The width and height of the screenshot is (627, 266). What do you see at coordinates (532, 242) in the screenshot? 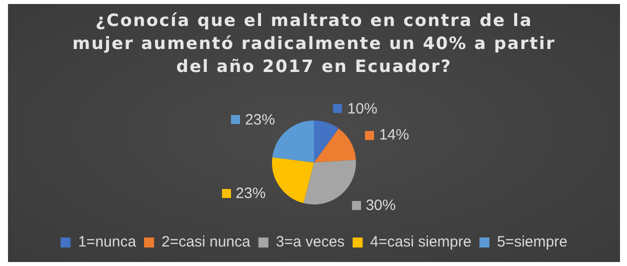
I see `legend-label: 5=siempre` at bounding box center [532, 242].